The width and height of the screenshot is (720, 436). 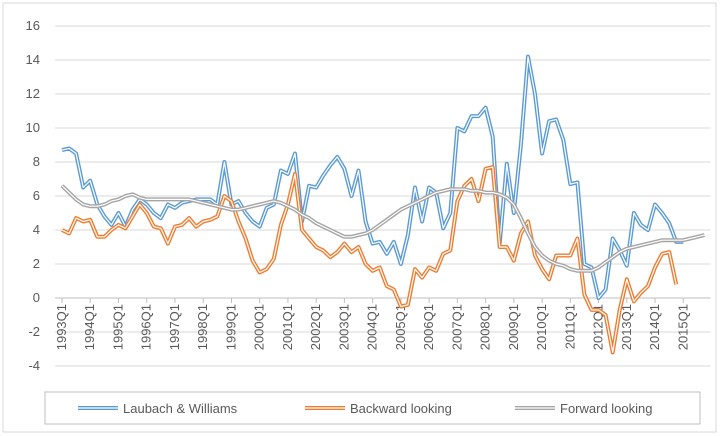 What do you see at coordinates (626, 327) in the screenshot?
I see `x-tick-label: 2013Q1` at bounding box center [626, 327].